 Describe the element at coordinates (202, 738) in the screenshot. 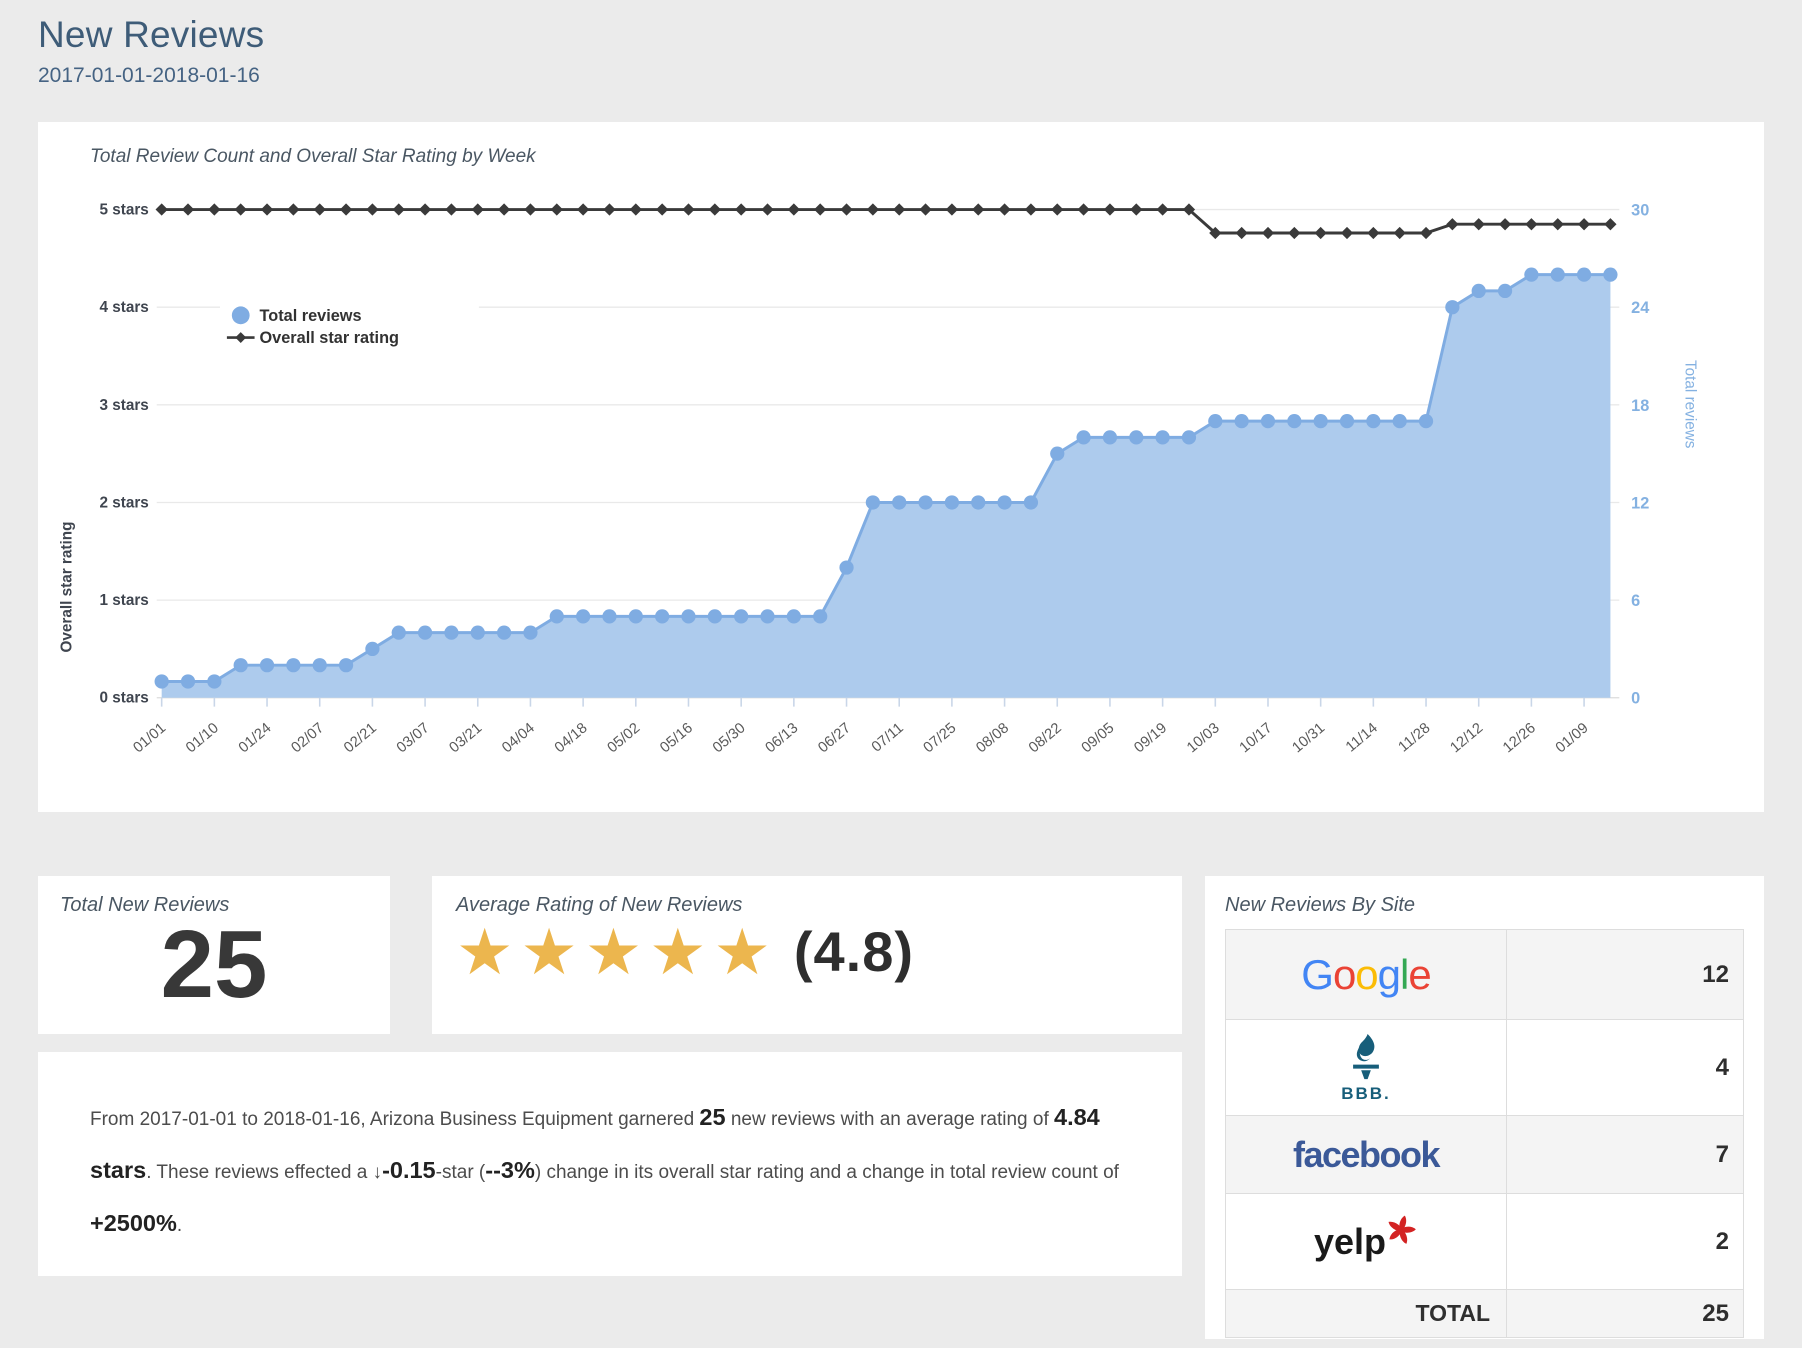

I see `svg-text: 01/10` at that location.